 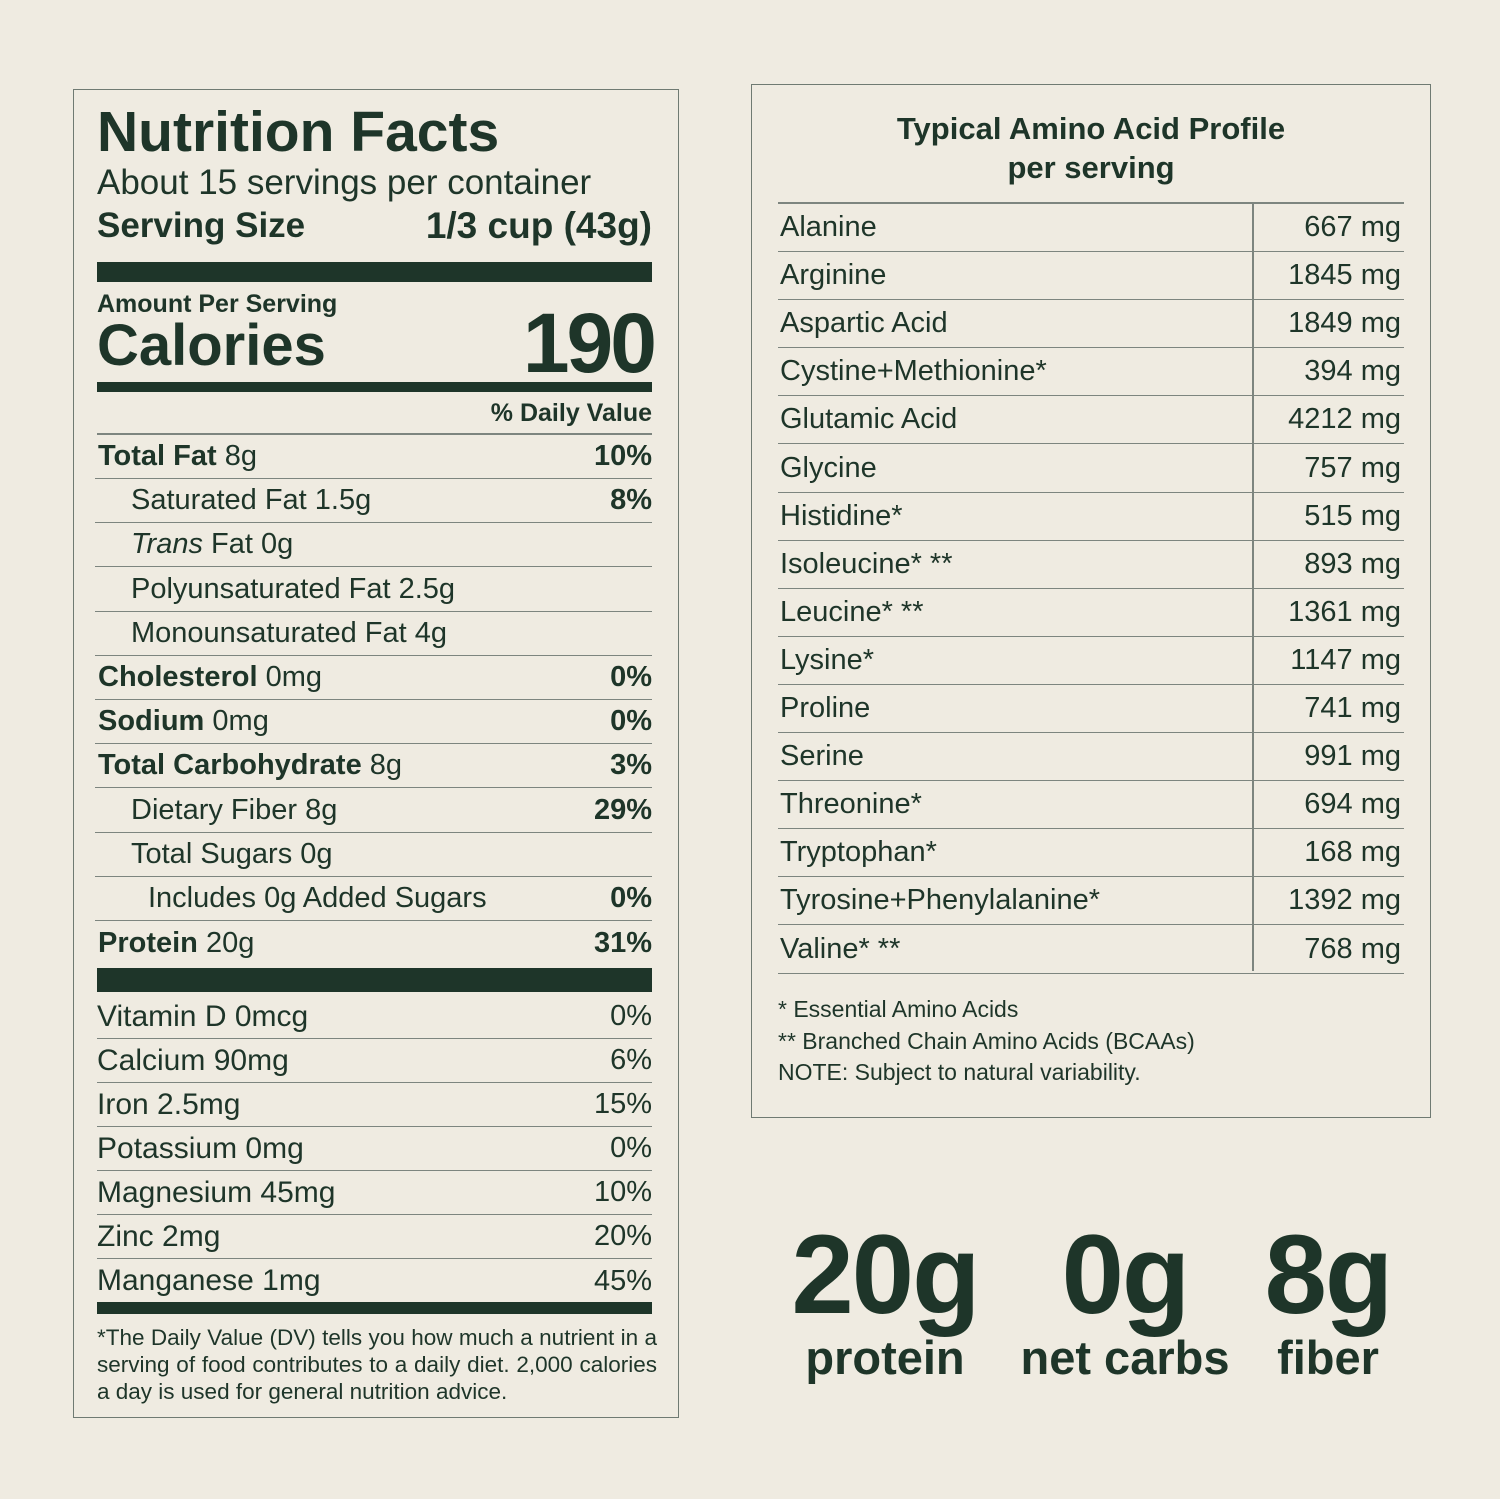 I want to click on vitamin-name: Magnesium, so click(x=175, y=1192).